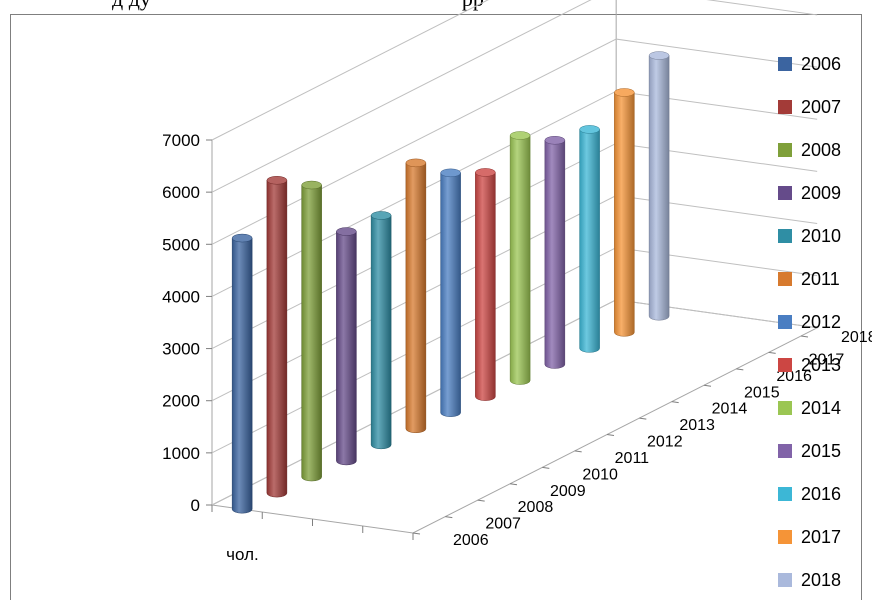  I want to click on header-text-left: д ду, so click(131, 5).